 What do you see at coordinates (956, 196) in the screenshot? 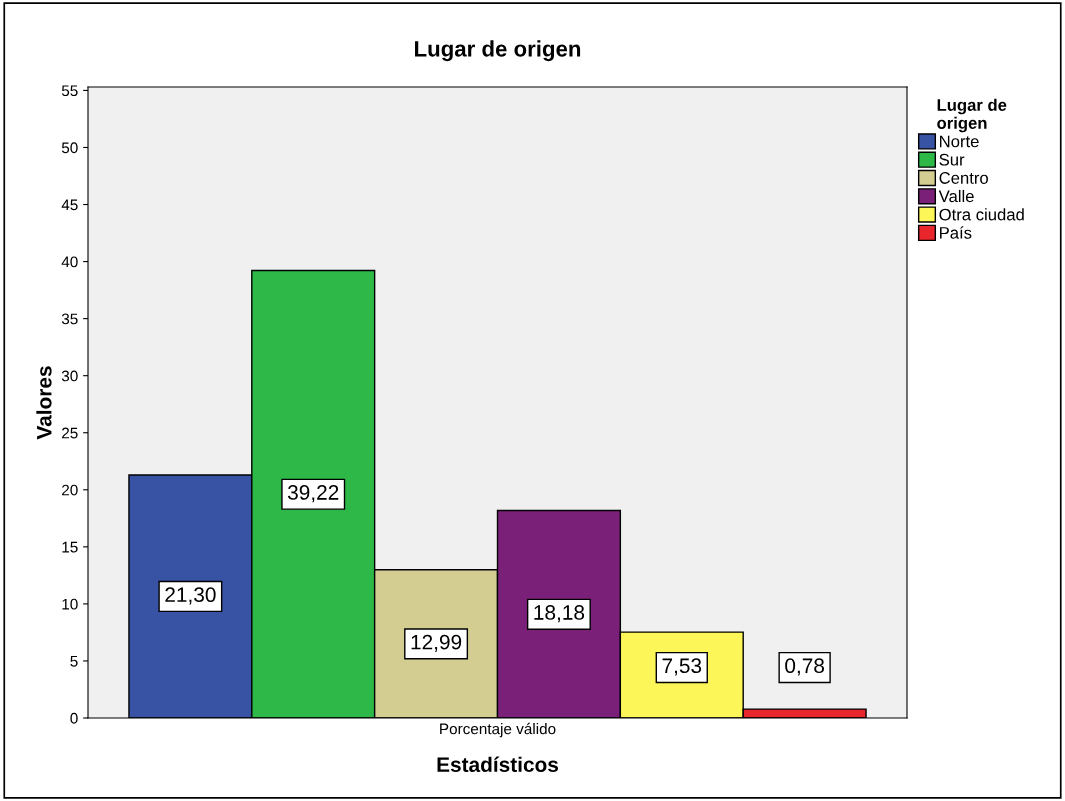
I see `legend-label: Valle` at bounding box center [956, 196].